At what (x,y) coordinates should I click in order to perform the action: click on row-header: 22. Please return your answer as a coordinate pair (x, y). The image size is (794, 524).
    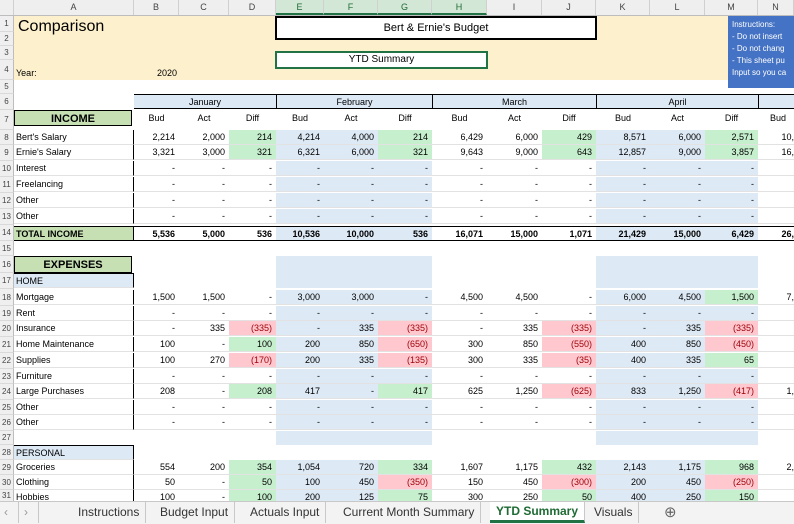
    Looking at the image, I should click on (7, 361).